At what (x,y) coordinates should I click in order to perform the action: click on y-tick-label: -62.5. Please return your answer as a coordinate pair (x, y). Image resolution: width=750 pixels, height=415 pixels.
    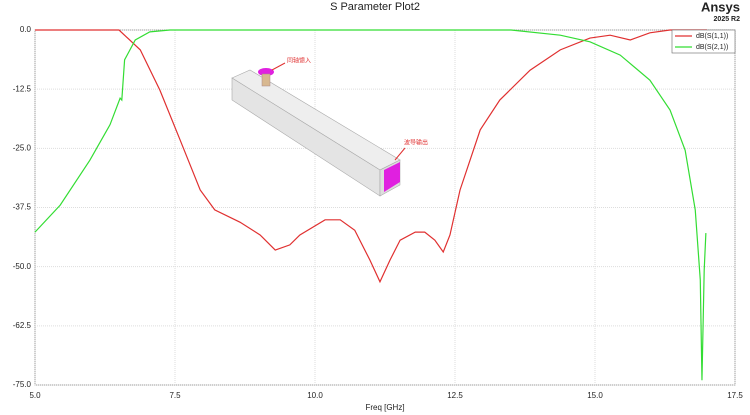
    Looking at the image, I should click on (22, 325).